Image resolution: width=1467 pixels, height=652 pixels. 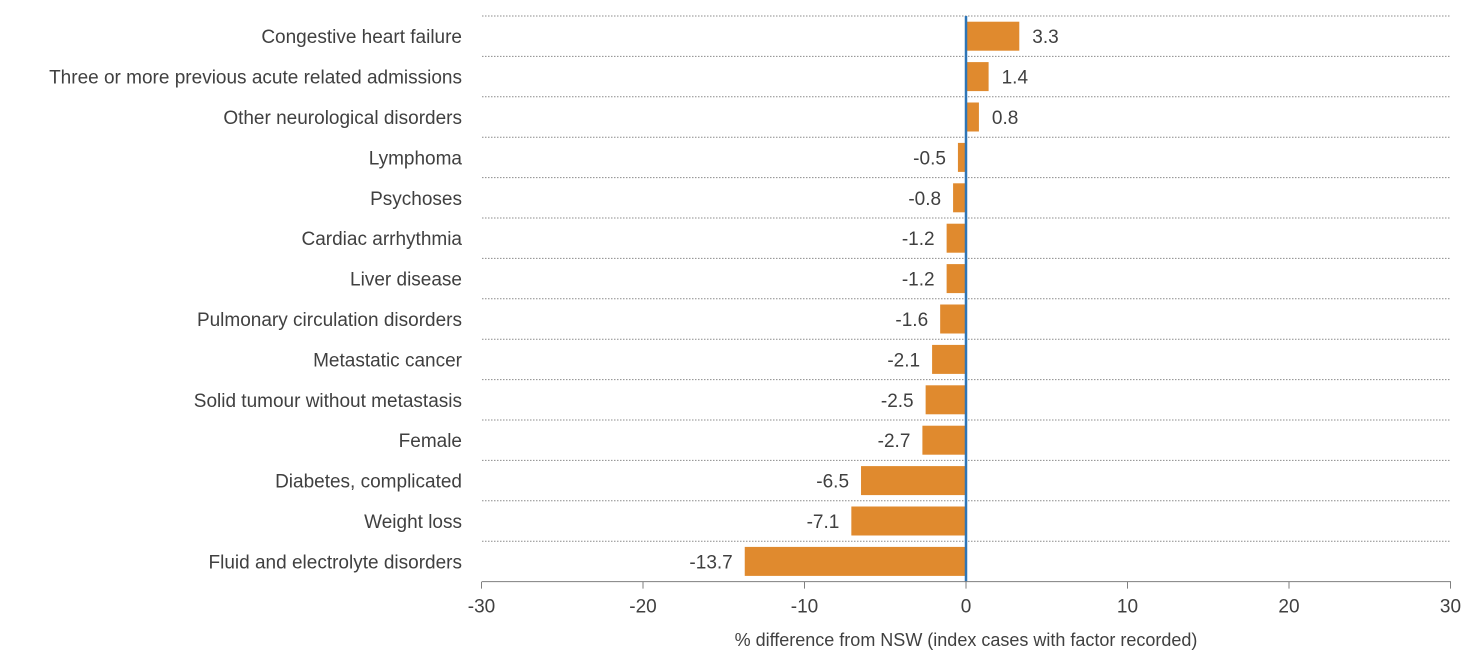 What do you see at coordinates (342, 118) in the screenshot?
I see `category-label: Other neurological disorders` at bounding box center [342, 118].